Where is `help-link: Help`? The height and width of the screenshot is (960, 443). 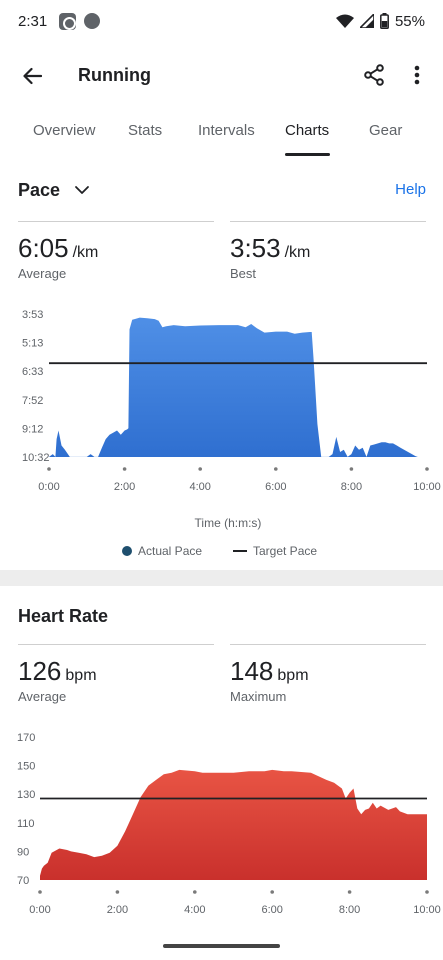
help-link: Help is located at coordinates (410, 189).